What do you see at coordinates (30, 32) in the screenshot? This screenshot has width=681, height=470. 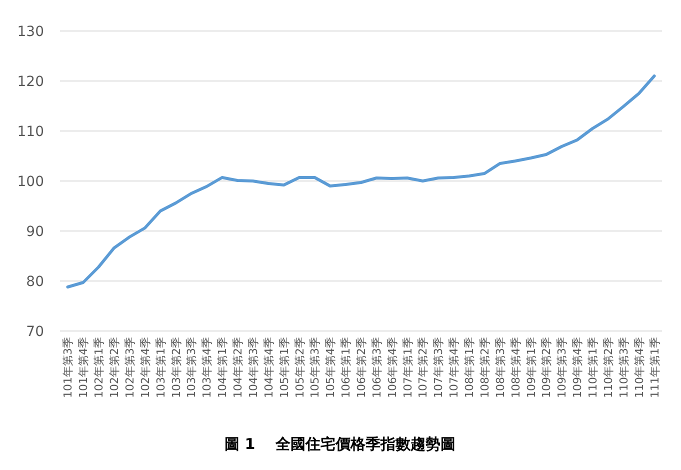 I see `y-tick-label: 130` at bounding box center [30, 32].